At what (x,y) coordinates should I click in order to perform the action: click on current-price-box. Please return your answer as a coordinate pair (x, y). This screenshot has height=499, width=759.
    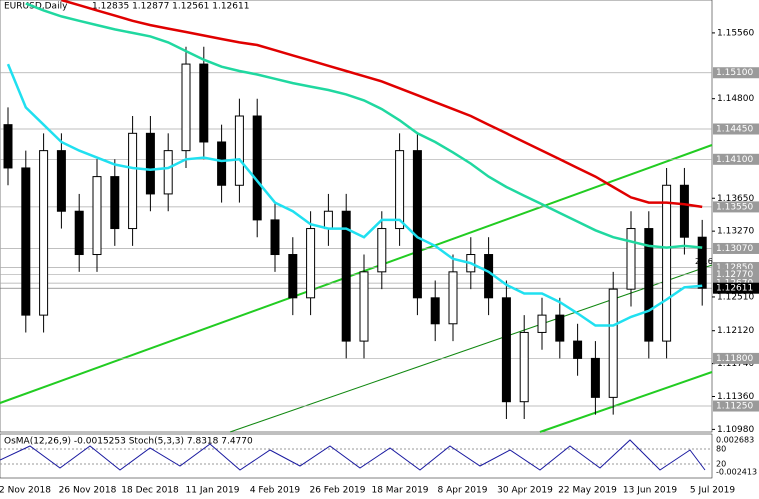
    Looking at the image, I should click on (736, 288).